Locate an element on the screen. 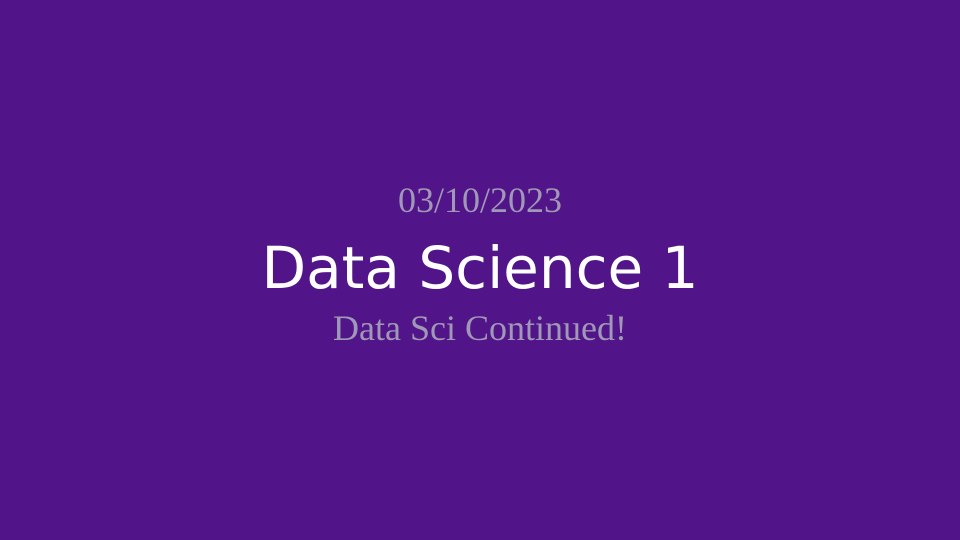  slide-date: 03/10/2023 is located at coordinates (479, 200).